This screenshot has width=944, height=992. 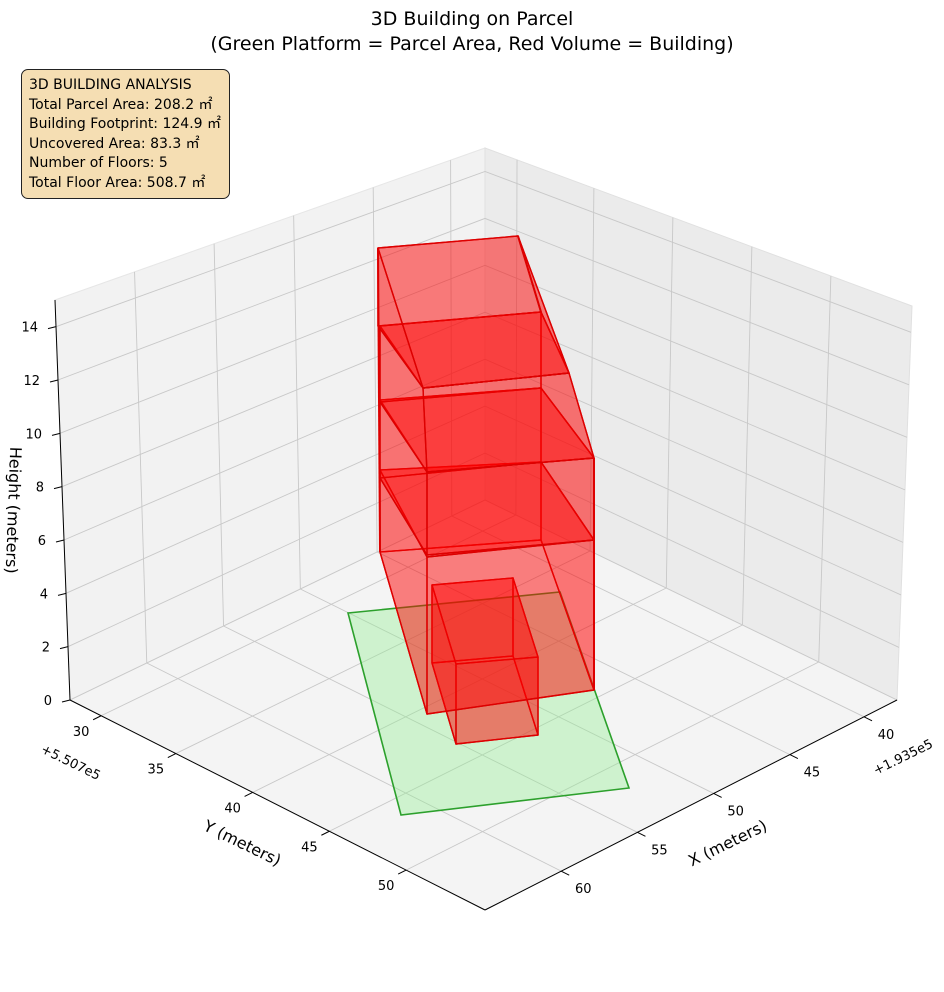 What do you see at coordinates (583, 889) in the screenshot?
I see `x-tick-label: 60` at bounding box center [583, 889].